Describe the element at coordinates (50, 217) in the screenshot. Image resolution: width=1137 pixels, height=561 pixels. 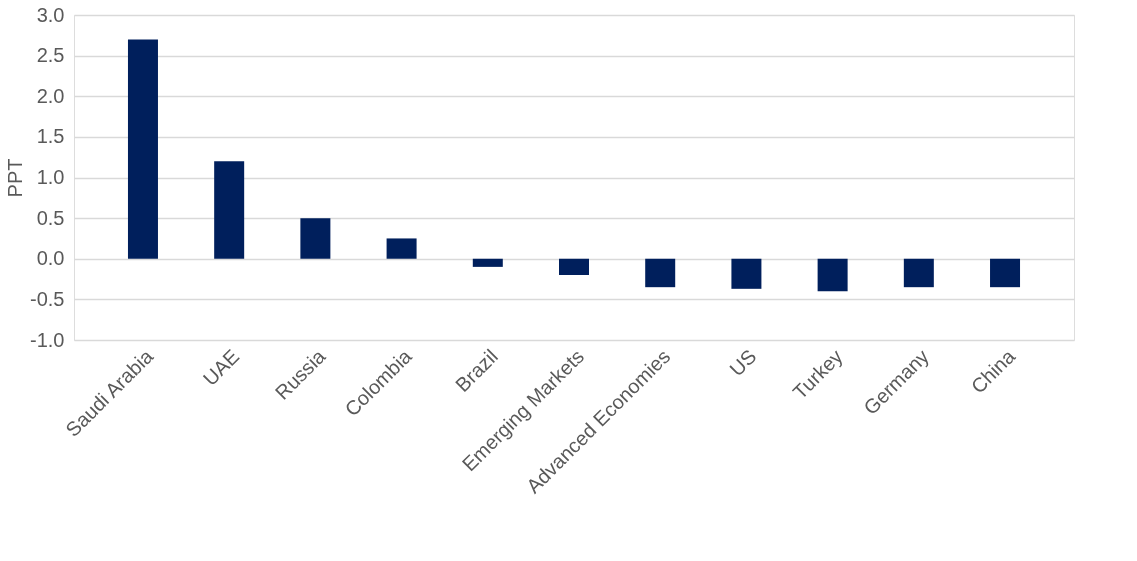
I see `y-tick-label: 0.5` at that location.